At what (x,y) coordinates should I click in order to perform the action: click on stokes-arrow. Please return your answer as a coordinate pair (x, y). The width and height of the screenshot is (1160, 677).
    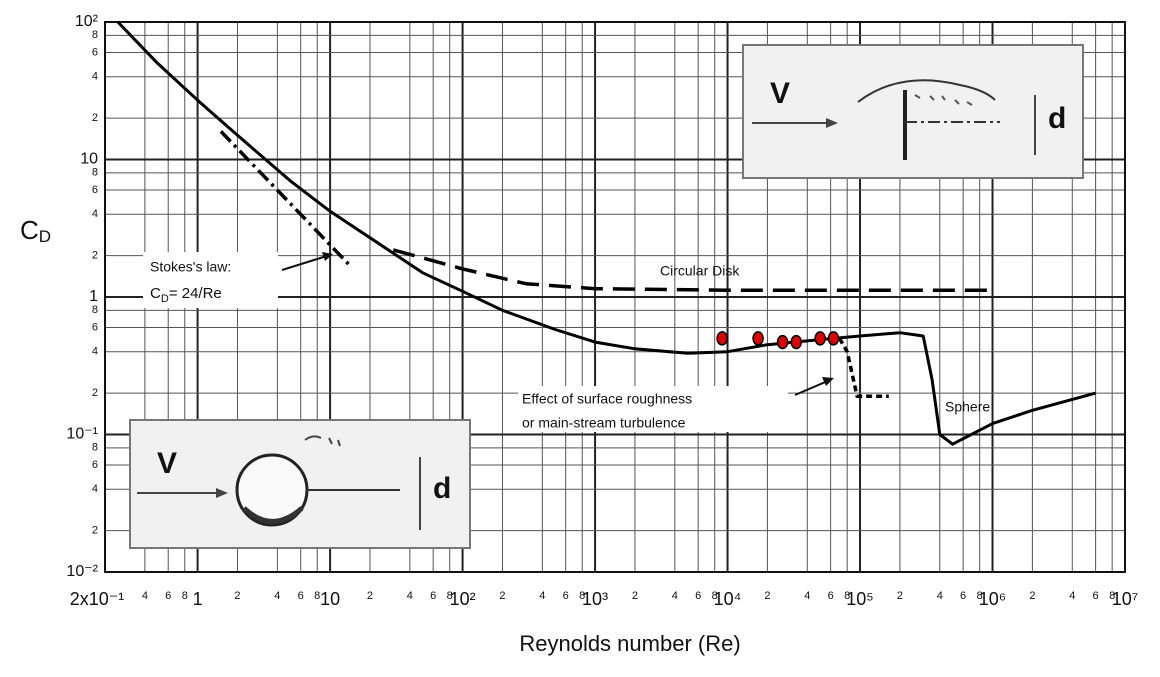
    Looking at the image, I should click on (306, 262).